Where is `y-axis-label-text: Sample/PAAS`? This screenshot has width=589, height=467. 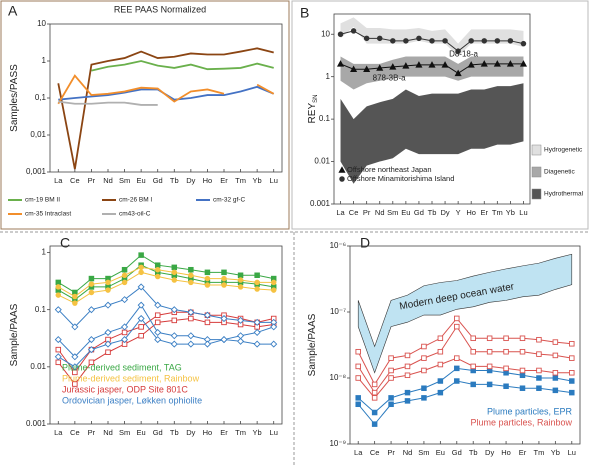 y-axis-label-text: Sample/PAAS is located at coordinates (312, 344).